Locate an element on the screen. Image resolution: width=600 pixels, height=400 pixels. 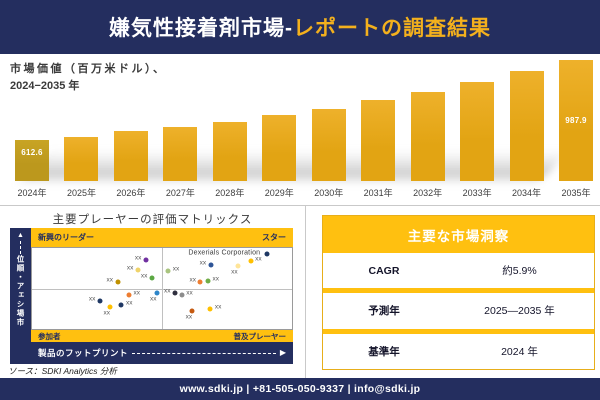
table-row-base-year: 基準年 2024 年 is located at coordinates (458, 351).